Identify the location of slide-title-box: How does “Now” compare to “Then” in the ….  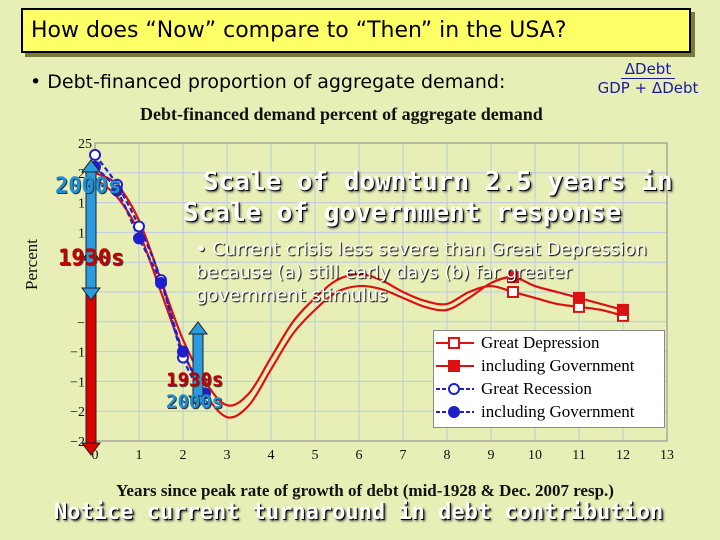
(356, 30).